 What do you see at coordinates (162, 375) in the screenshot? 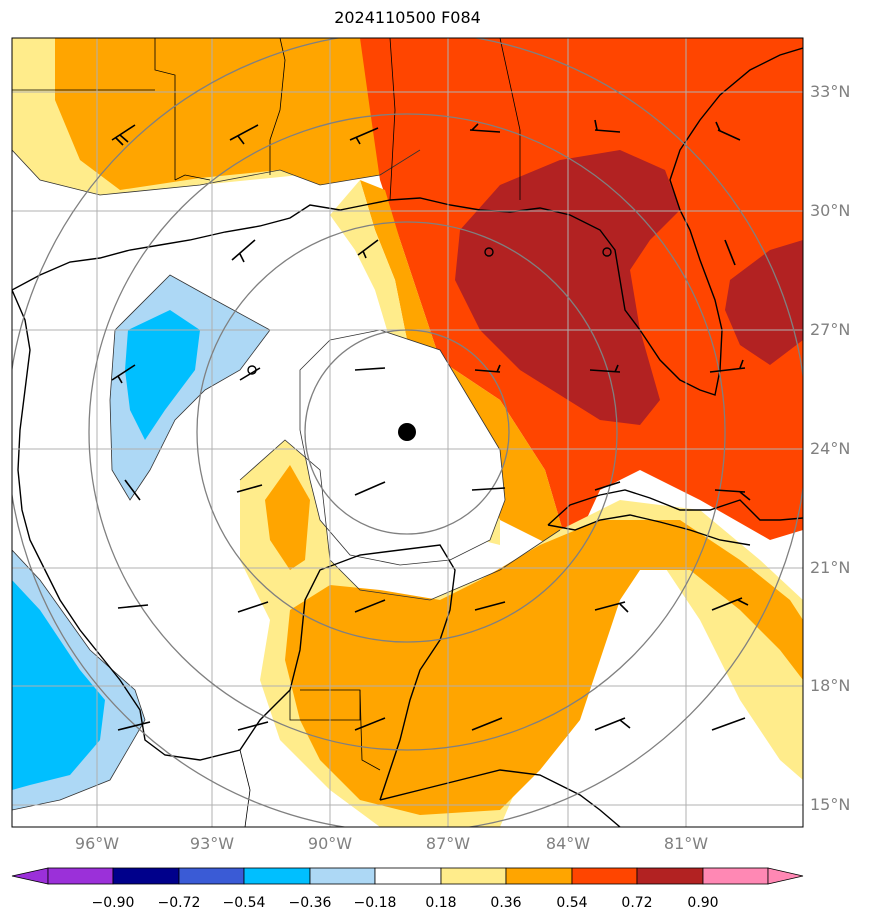
I see `field-sky-blue-gulf` at bounding box center [162, 375].